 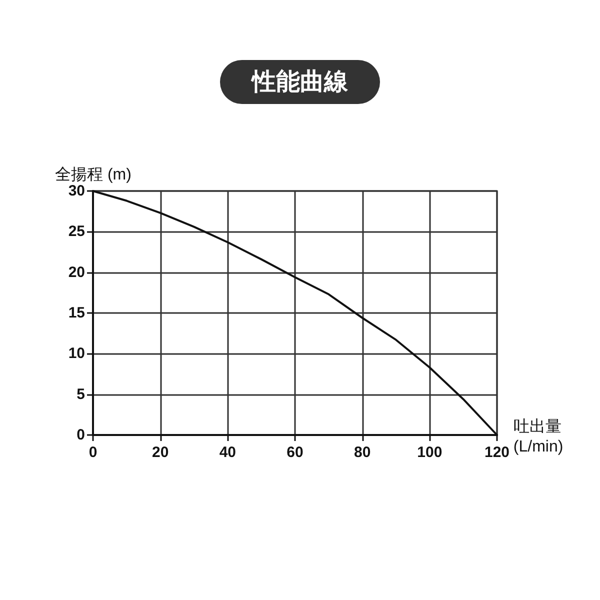 What do you see at coordinates (76, 313) in the screenshot?
I see `y-tick-label: 15` at bounding box center [76, 313].